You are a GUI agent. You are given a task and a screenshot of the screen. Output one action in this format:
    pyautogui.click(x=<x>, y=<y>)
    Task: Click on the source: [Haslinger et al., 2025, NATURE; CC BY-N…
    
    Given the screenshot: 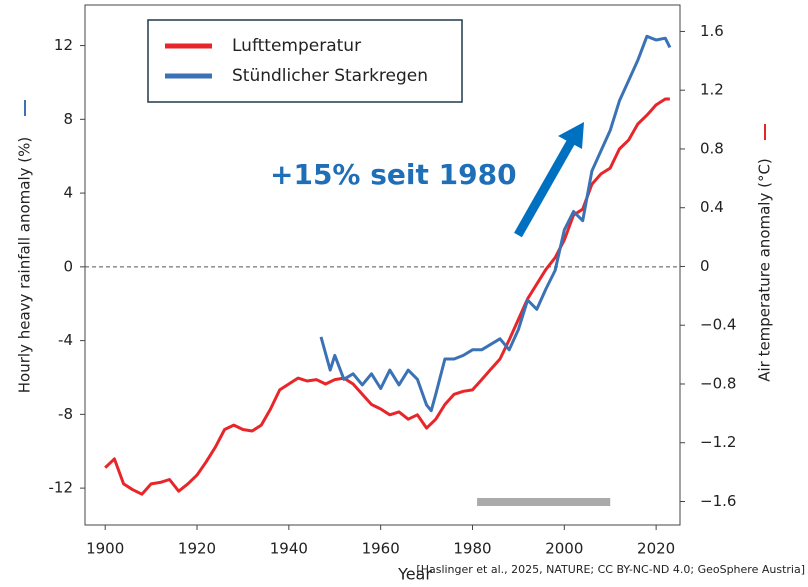 What is the action you would take?
    pyautogui.click(x=610, y=569)
    